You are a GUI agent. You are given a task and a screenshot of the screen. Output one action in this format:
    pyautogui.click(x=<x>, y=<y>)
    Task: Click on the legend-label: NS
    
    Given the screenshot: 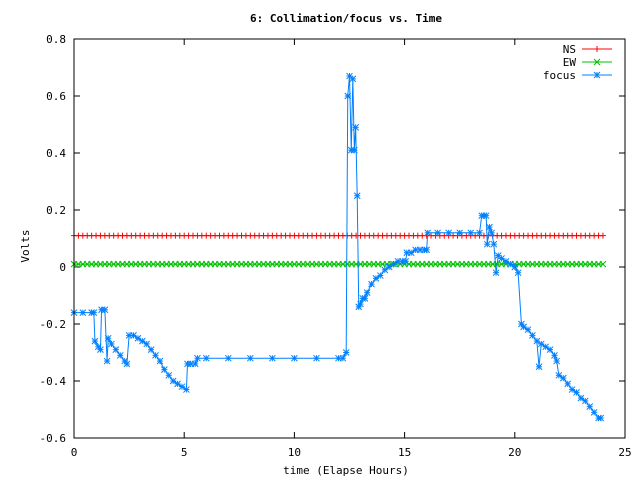 What is the action you would take?
    pyautogui.click(x=569, y=49)
    